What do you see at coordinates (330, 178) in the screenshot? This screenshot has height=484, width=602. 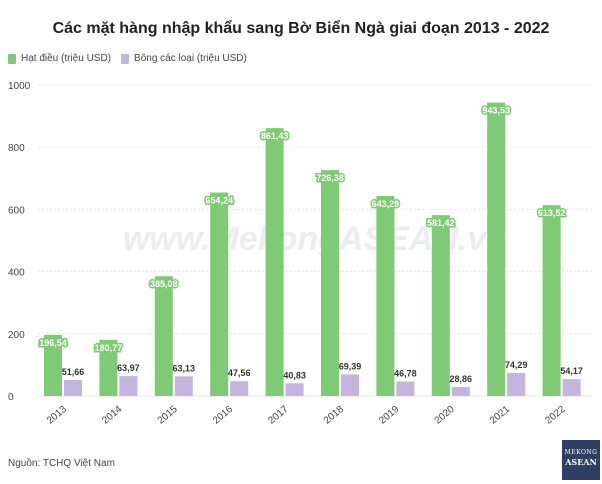 I see `data-label: 726,38` at bounding box center [330, 178].